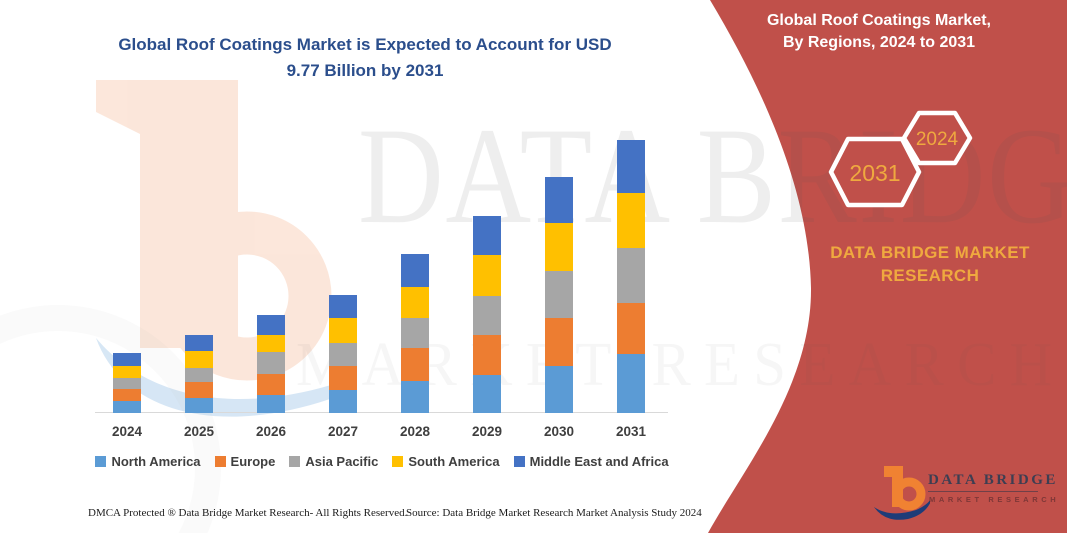 This screenshot has width=1067, height=533. I want to click on banner-brand-text: DATA BRIDGE MARKET RESEARCH, so click(928, 264).